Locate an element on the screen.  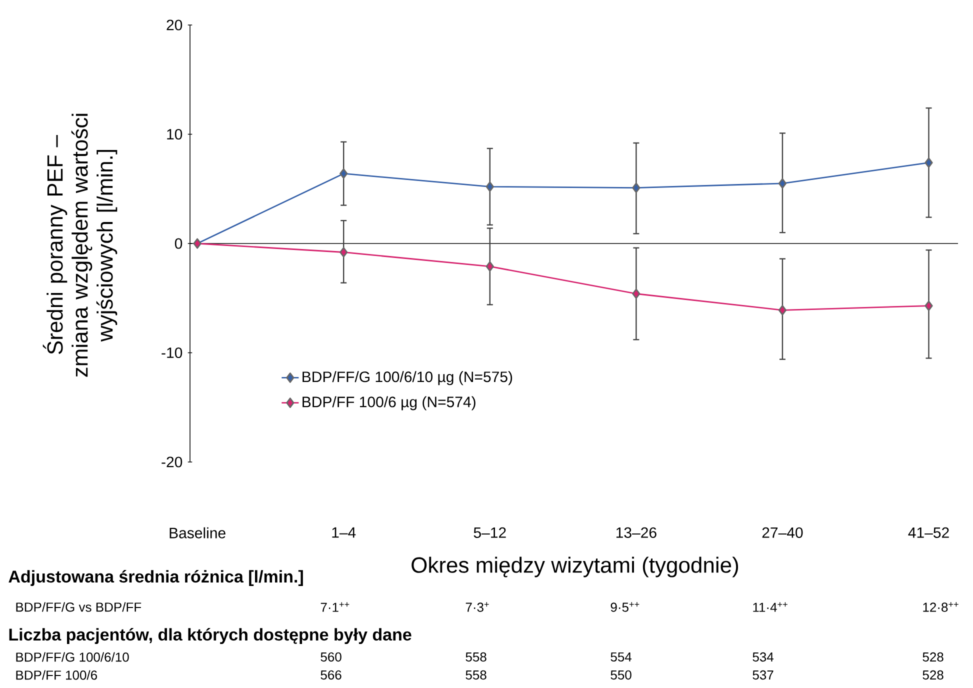
text: 550 is located at coordinates (621, 675).